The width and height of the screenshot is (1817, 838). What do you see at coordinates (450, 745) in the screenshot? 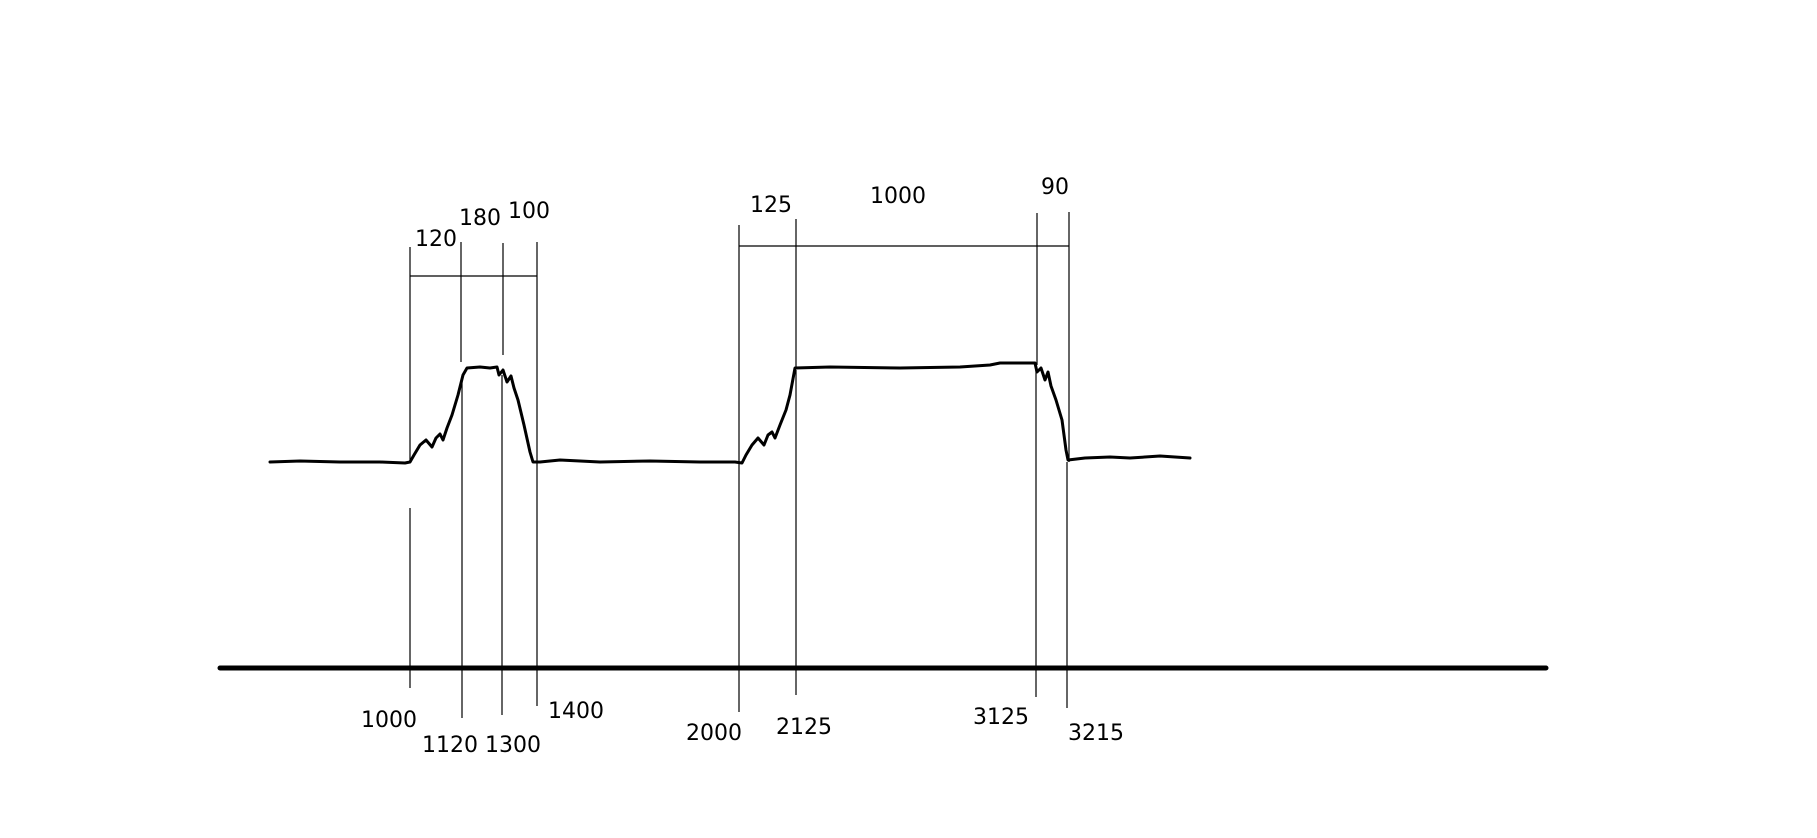
I see `time-label-1120: 1120` at bounding box center [450, 745].